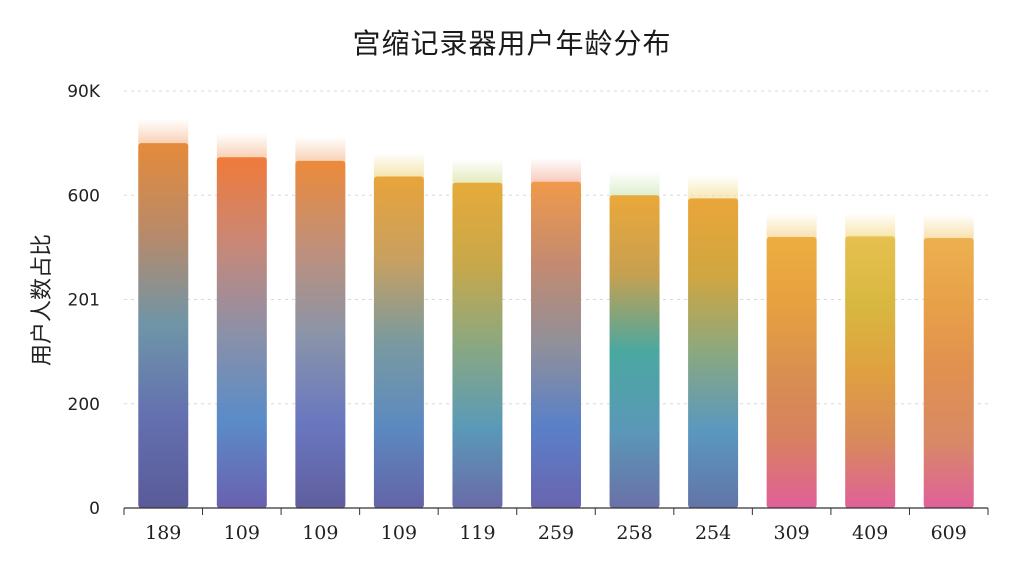 This screenshot has height=576, width=1024. Describe the element at coordinates (84, 405) in the screenshot. I see `y-tick-label: 200` at that location.